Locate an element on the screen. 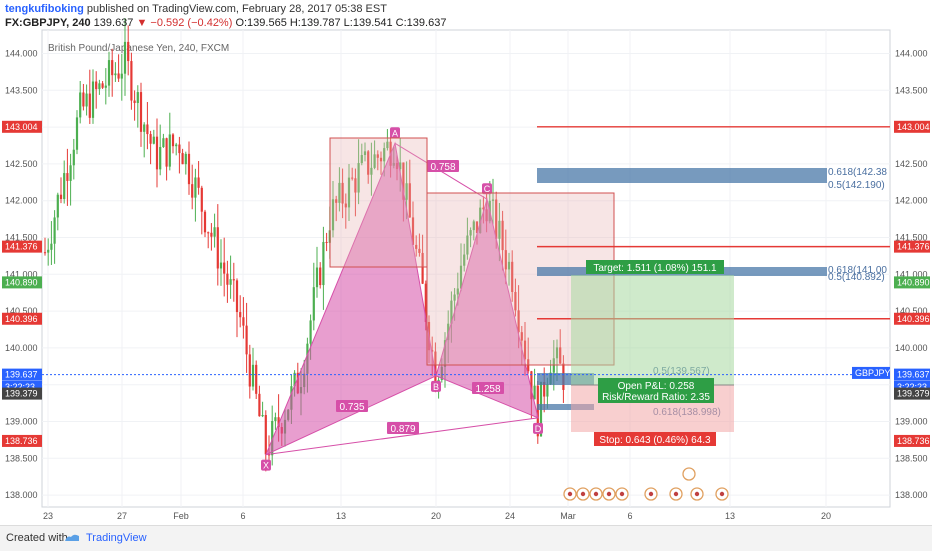 The image size is (932, 551). y-tick-label-right: 138.000 is located at coordinates (911, 495).